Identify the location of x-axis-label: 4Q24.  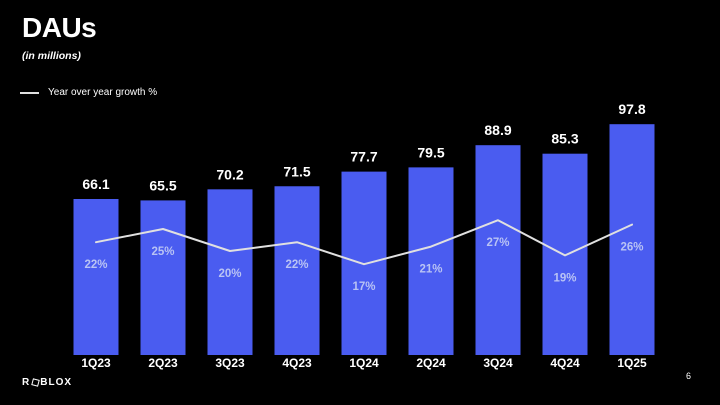
(565, 363).